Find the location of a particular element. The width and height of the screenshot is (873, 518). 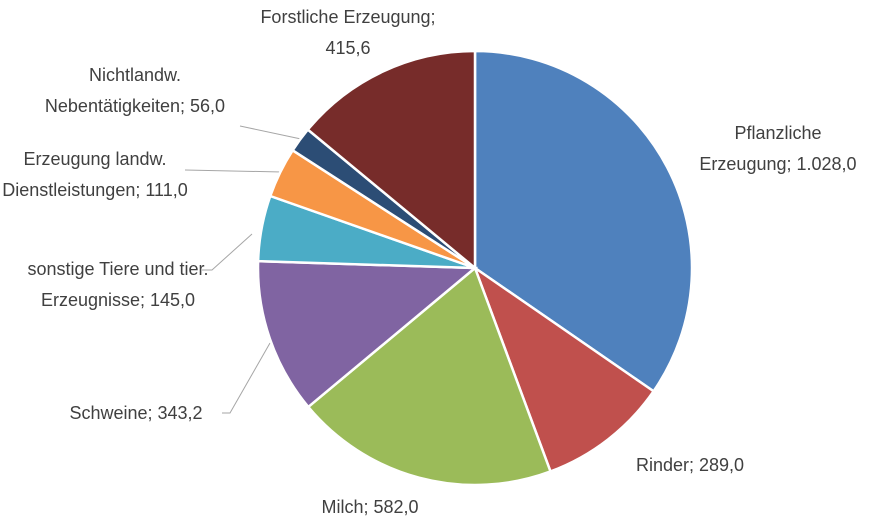

category-name: Nichtlandw. Nebentätigkeiten is located at coordinates (113, 90).